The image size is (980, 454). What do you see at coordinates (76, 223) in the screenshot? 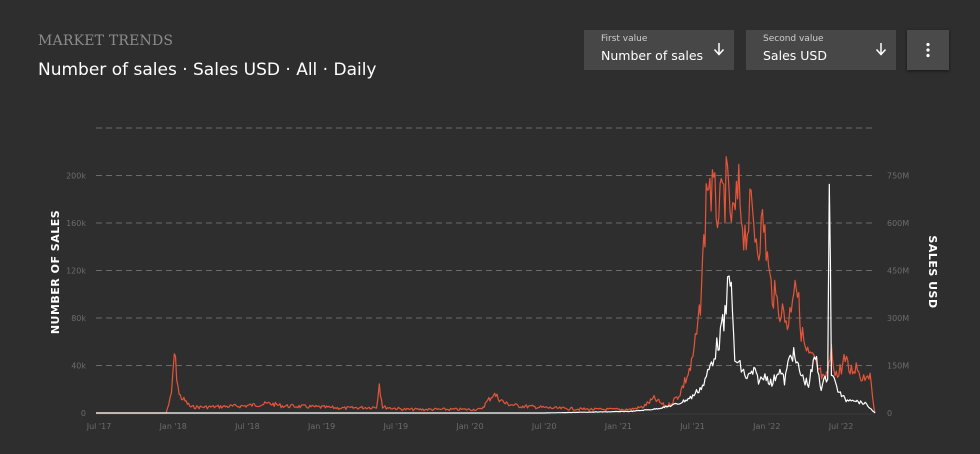
I see `y-tick-label: 160k` at bounding box center [76, 223].